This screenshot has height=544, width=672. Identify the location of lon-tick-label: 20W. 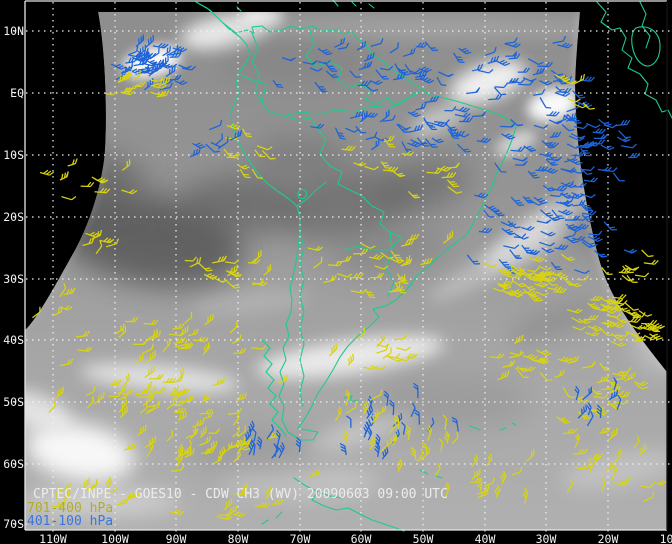
(608, 538).